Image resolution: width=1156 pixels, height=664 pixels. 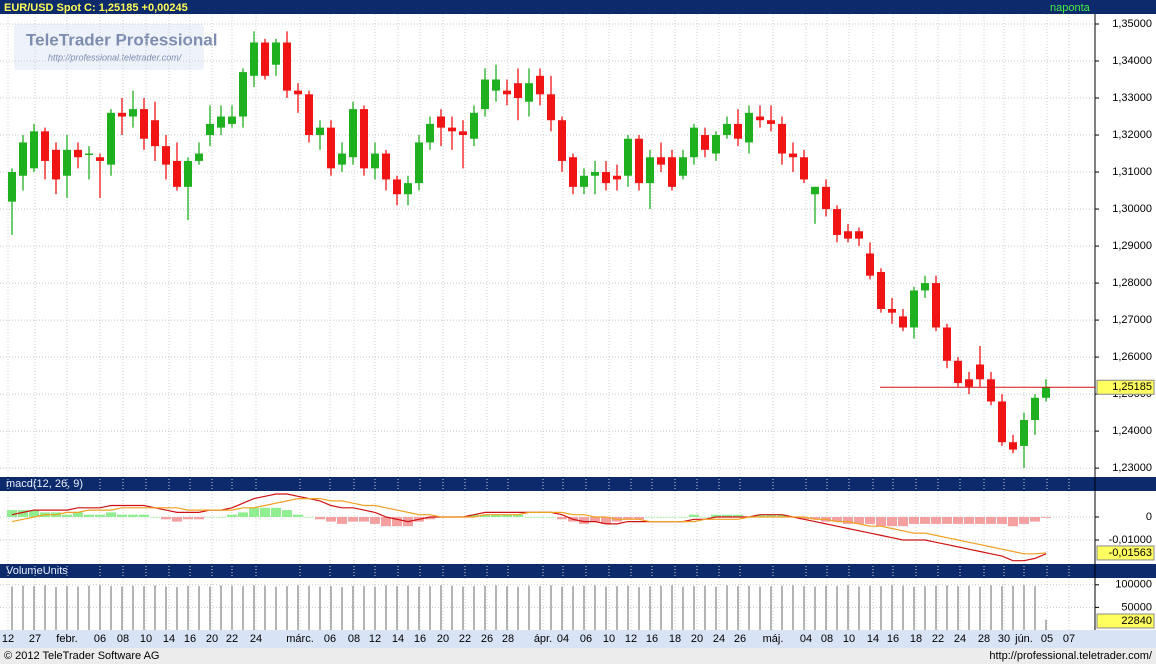 I want to click on y-tick-label: 1,26000, so click(x=1132, y=357).